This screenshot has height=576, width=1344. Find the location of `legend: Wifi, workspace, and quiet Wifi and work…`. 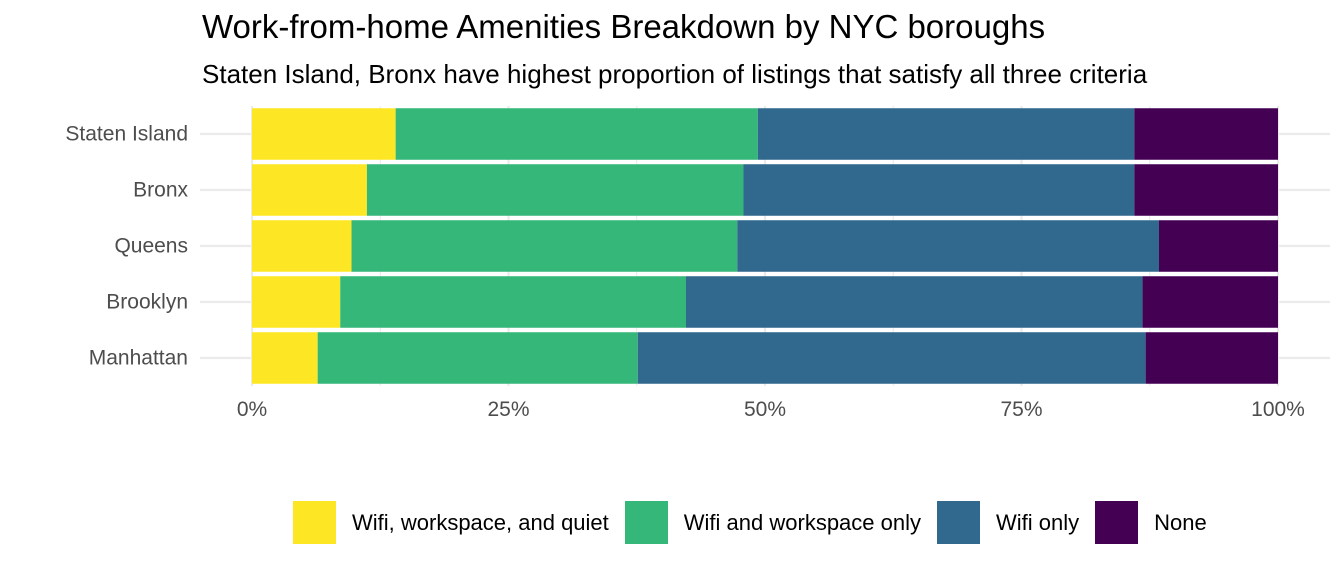

legend: Wifi, workspace, and quiet Wifi and work… is located at coordinates (758, 522).